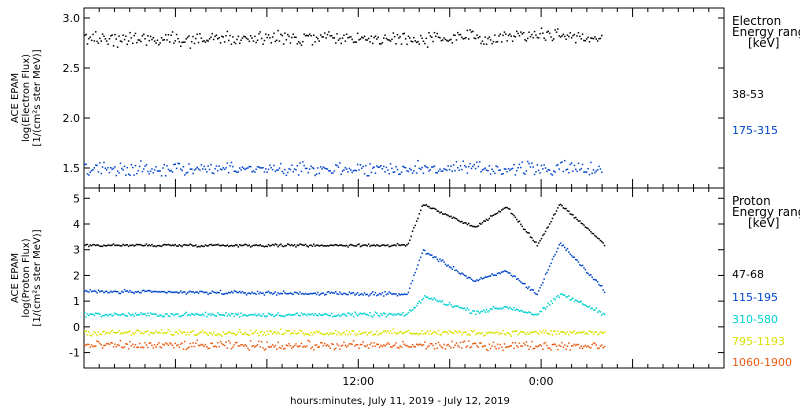 This screenshot has width=800, height=410. I want to click on y-tick-label: 3.0, so click(72, 18).